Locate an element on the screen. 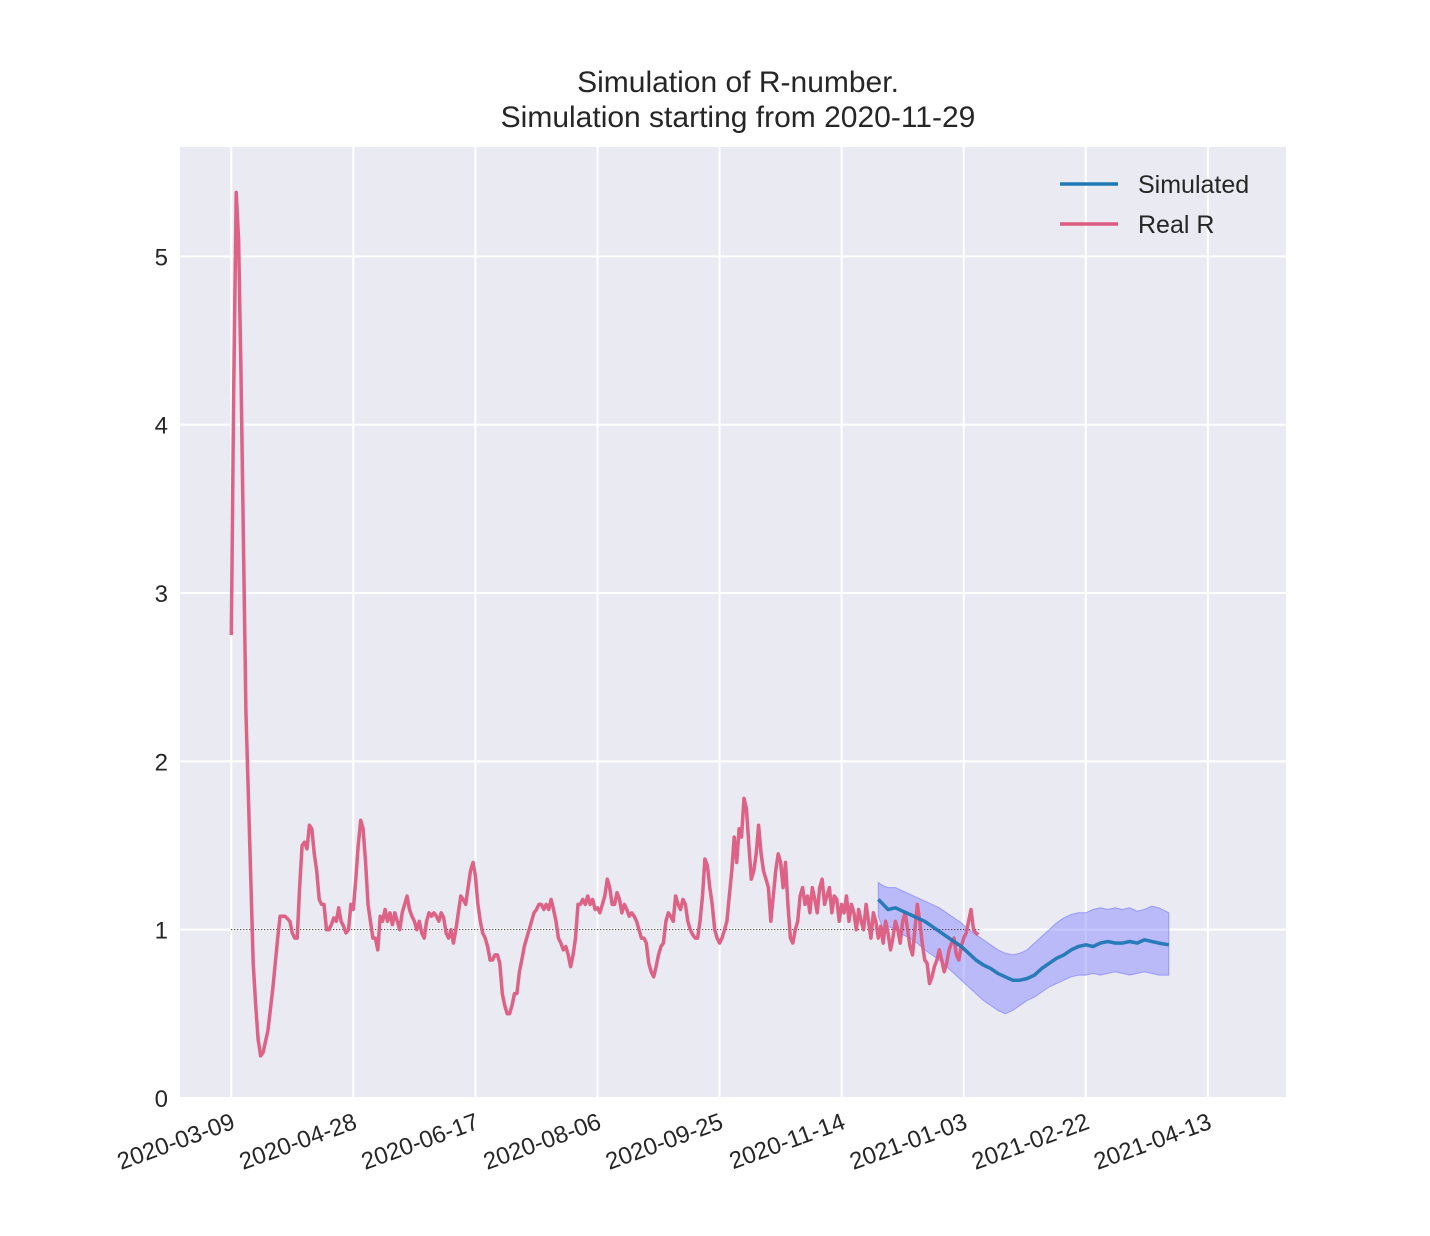  simulated-confidence-band is located at coordinates (1023, 948).